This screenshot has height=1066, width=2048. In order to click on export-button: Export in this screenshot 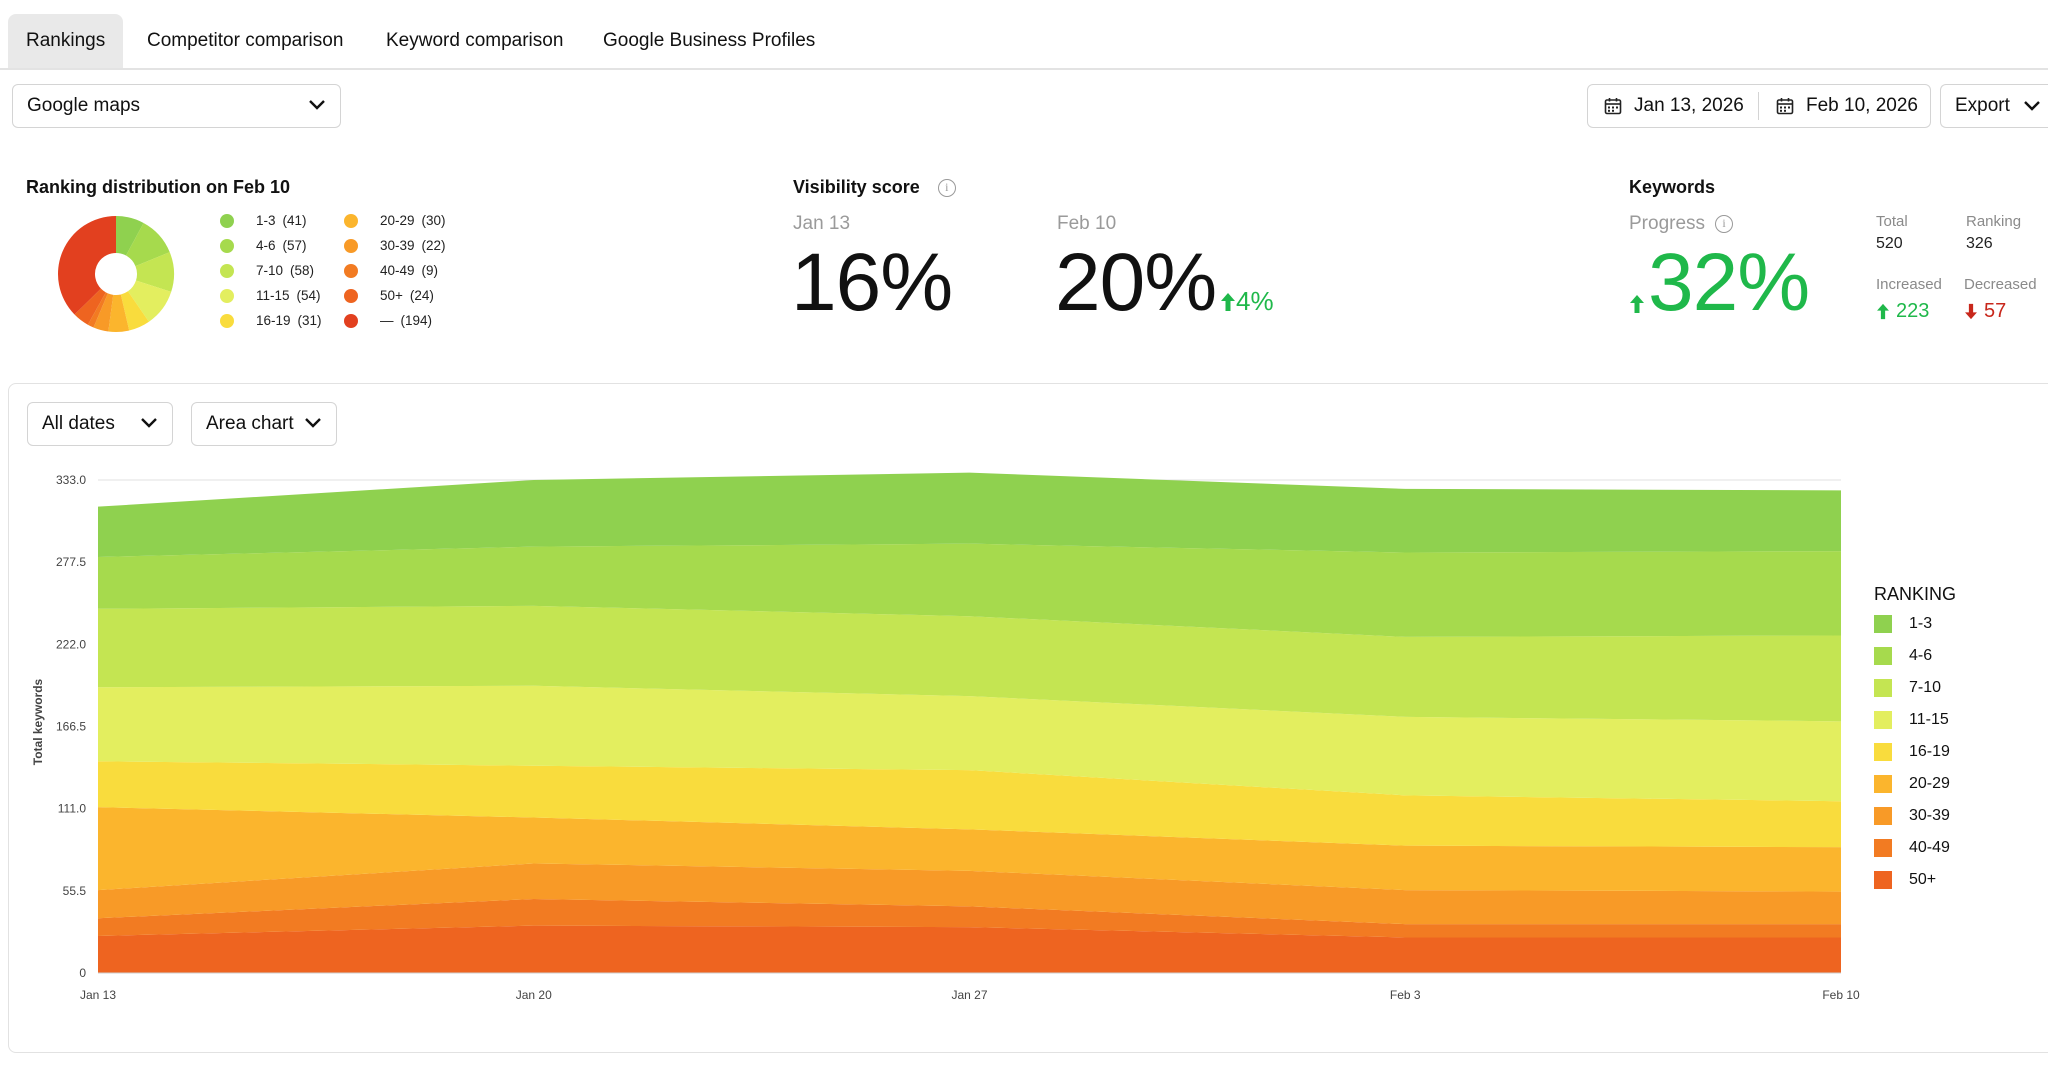, I will do `click(1994, 106)`.